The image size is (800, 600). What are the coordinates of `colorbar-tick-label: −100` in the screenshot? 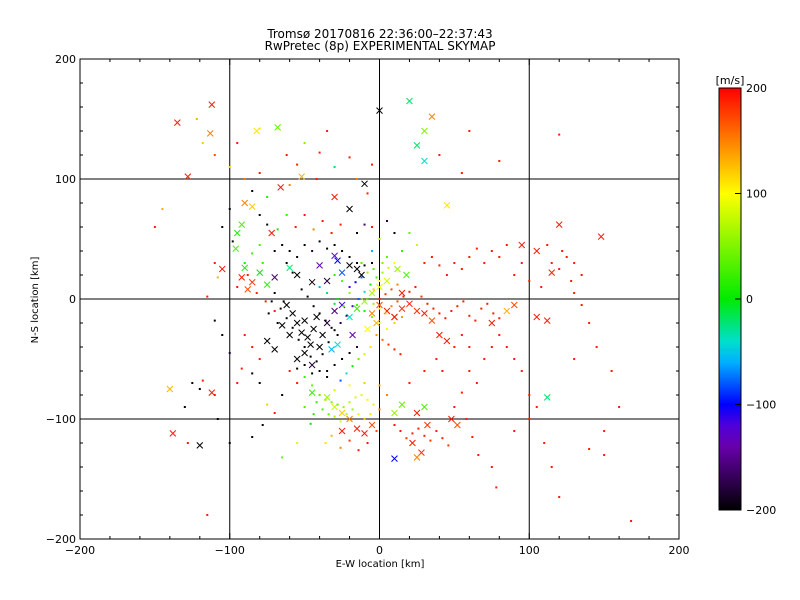 It's located at (761, 405).